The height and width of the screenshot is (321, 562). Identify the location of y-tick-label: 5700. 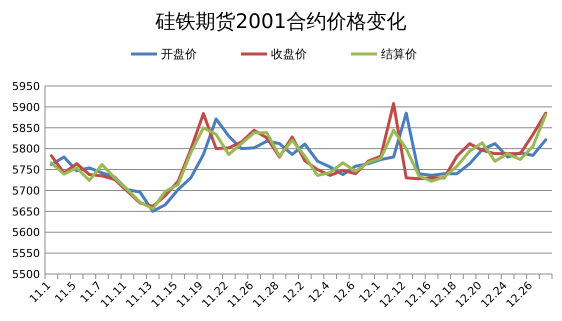
(26, 191).